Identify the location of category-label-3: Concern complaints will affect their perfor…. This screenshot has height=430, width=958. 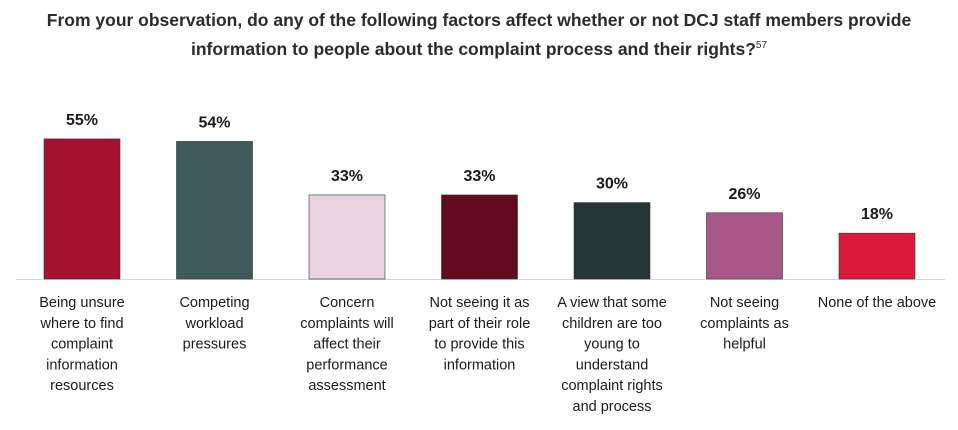
(346, 344).